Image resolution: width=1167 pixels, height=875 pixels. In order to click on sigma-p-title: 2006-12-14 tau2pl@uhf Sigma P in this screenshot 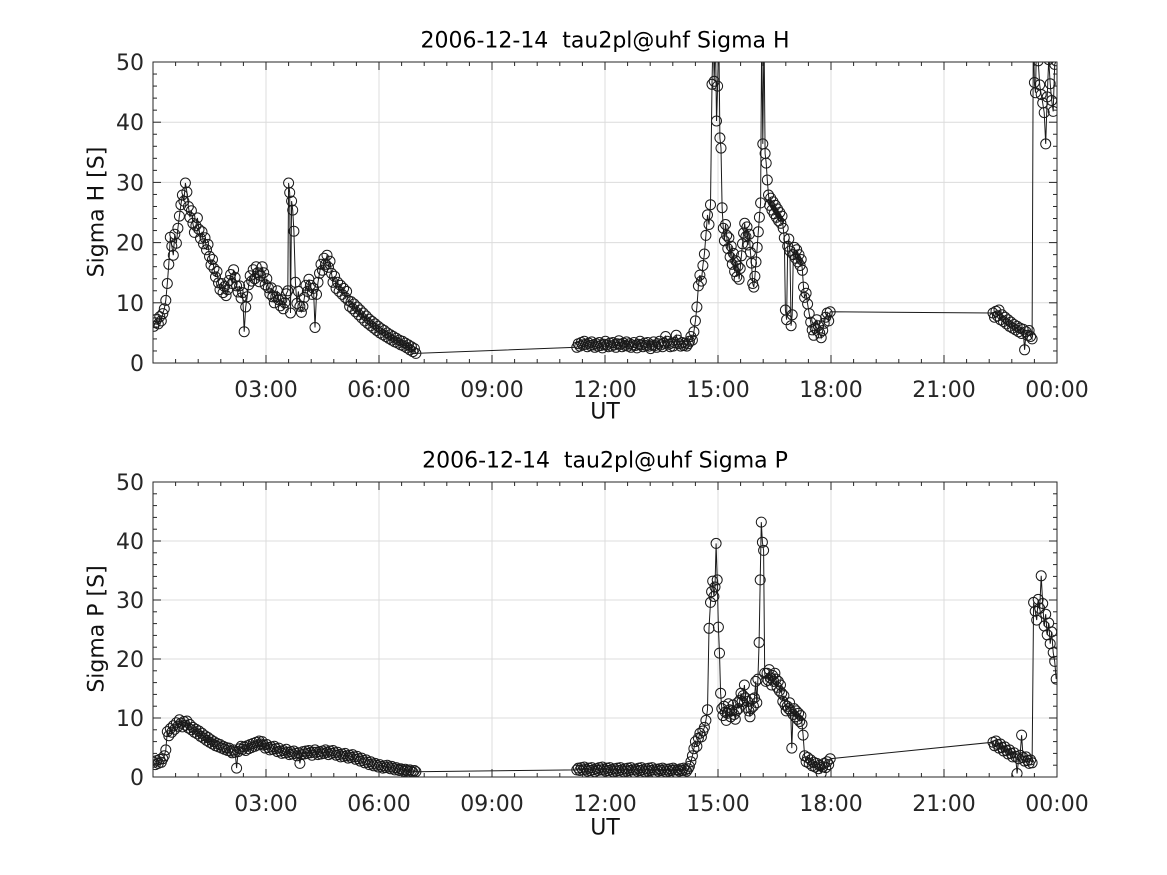, I will do `click(605, 461)`.